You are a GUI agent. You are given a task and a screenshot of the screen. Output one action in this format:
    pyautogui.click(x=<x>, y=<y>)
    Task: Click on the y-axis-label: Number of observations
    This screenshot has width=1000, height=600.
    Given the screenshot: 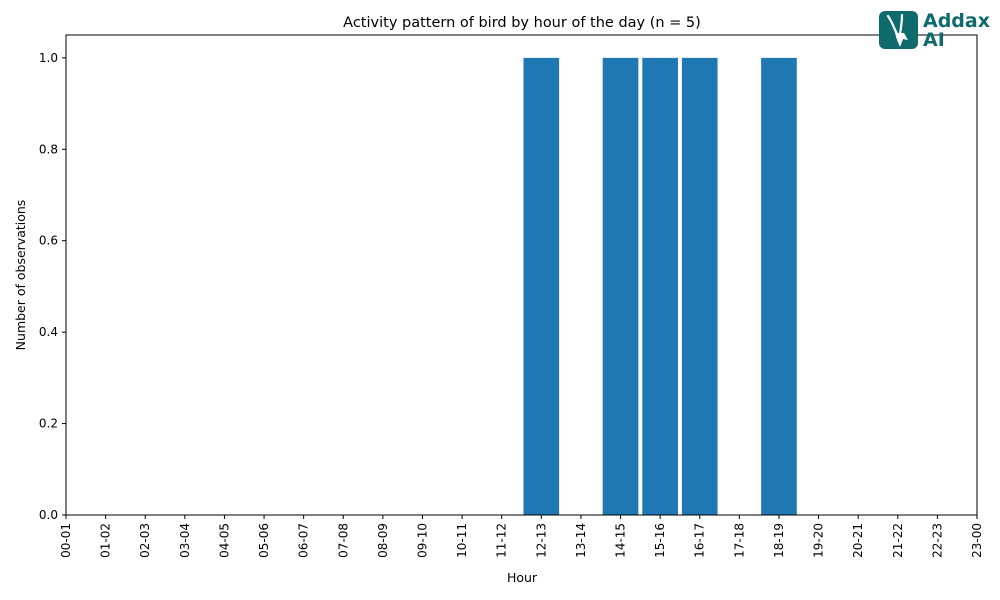 What is the action you would take?
    pyautogui.click(x=20, y=275)
    